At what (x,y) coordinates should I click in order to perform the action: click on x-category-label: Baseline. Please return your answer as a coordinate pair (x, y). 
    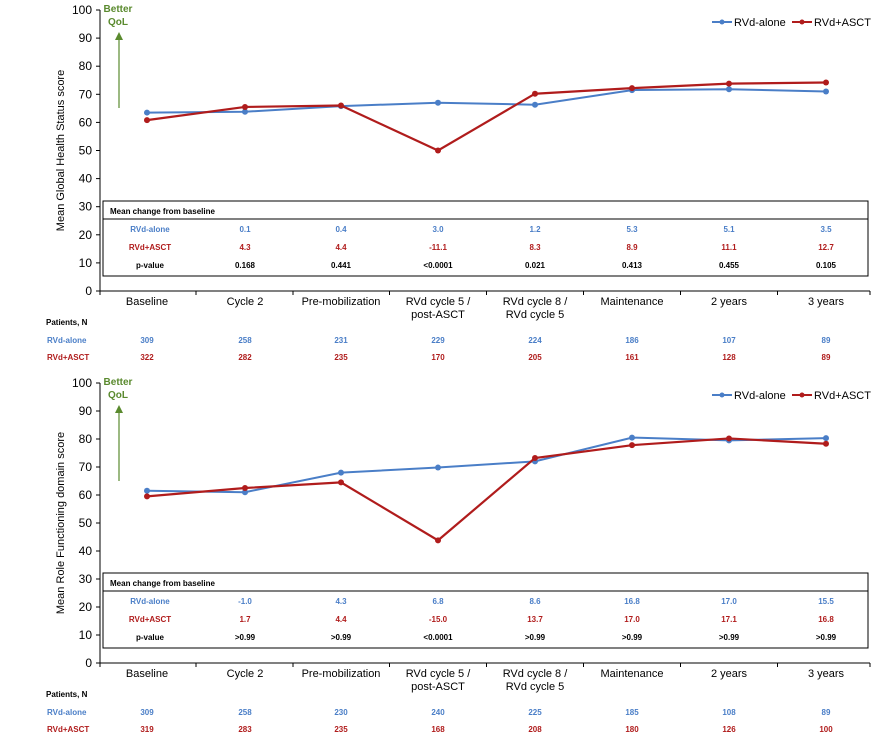
    Looking at the image, I should click on (147, 302).